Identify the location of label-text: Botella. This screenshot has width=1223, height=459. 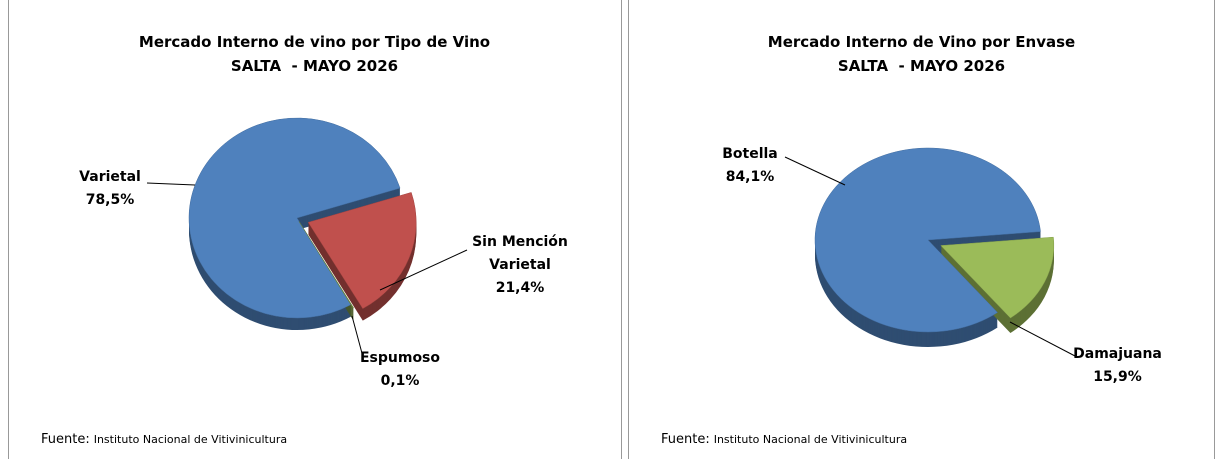
(750, 154).